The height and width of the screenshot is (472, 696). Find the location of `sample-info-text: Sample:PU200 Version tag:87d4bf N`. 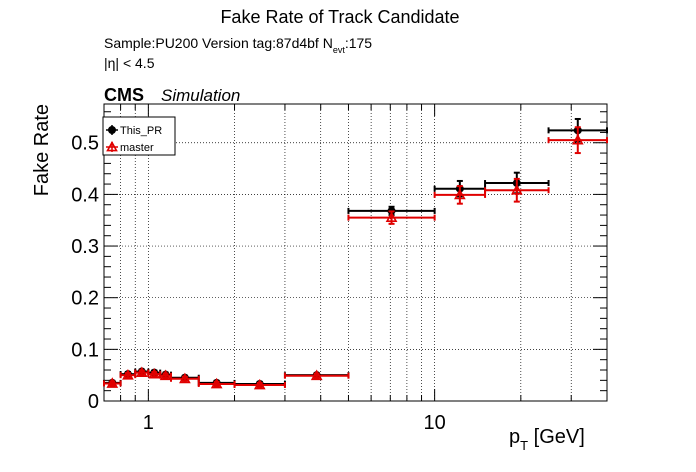

sample-info-text: Sample:PU200 Version tag:87d4bf N is located at coordinates (218, 43).